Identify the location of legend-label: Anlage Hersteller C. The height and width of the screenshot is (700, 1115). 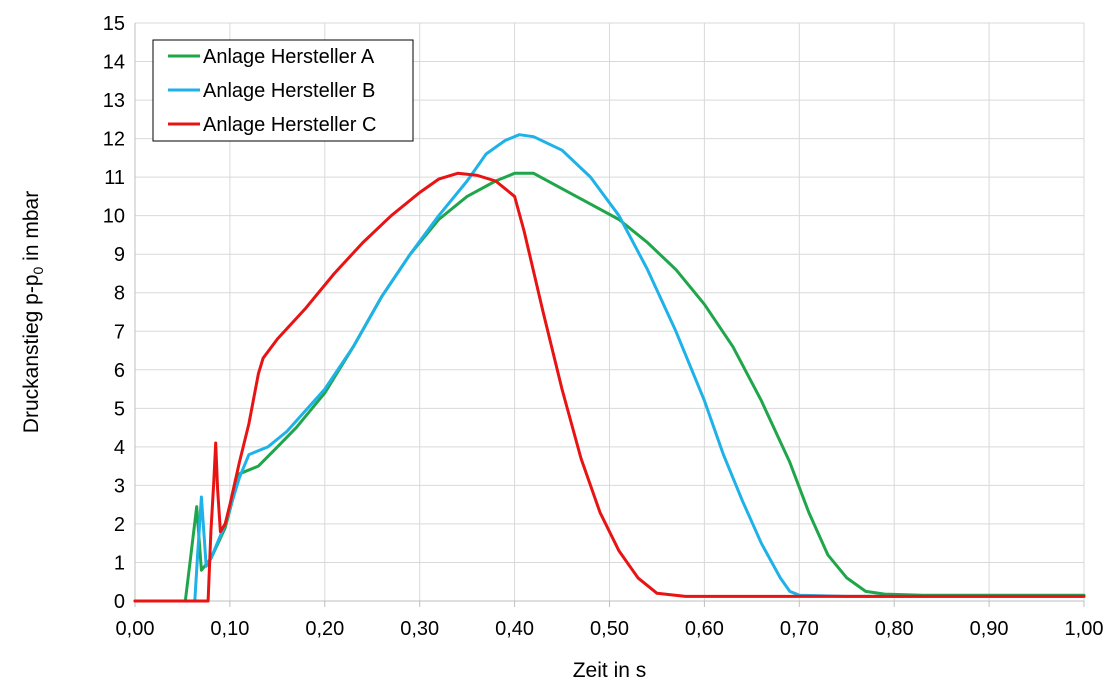
(289, 125).